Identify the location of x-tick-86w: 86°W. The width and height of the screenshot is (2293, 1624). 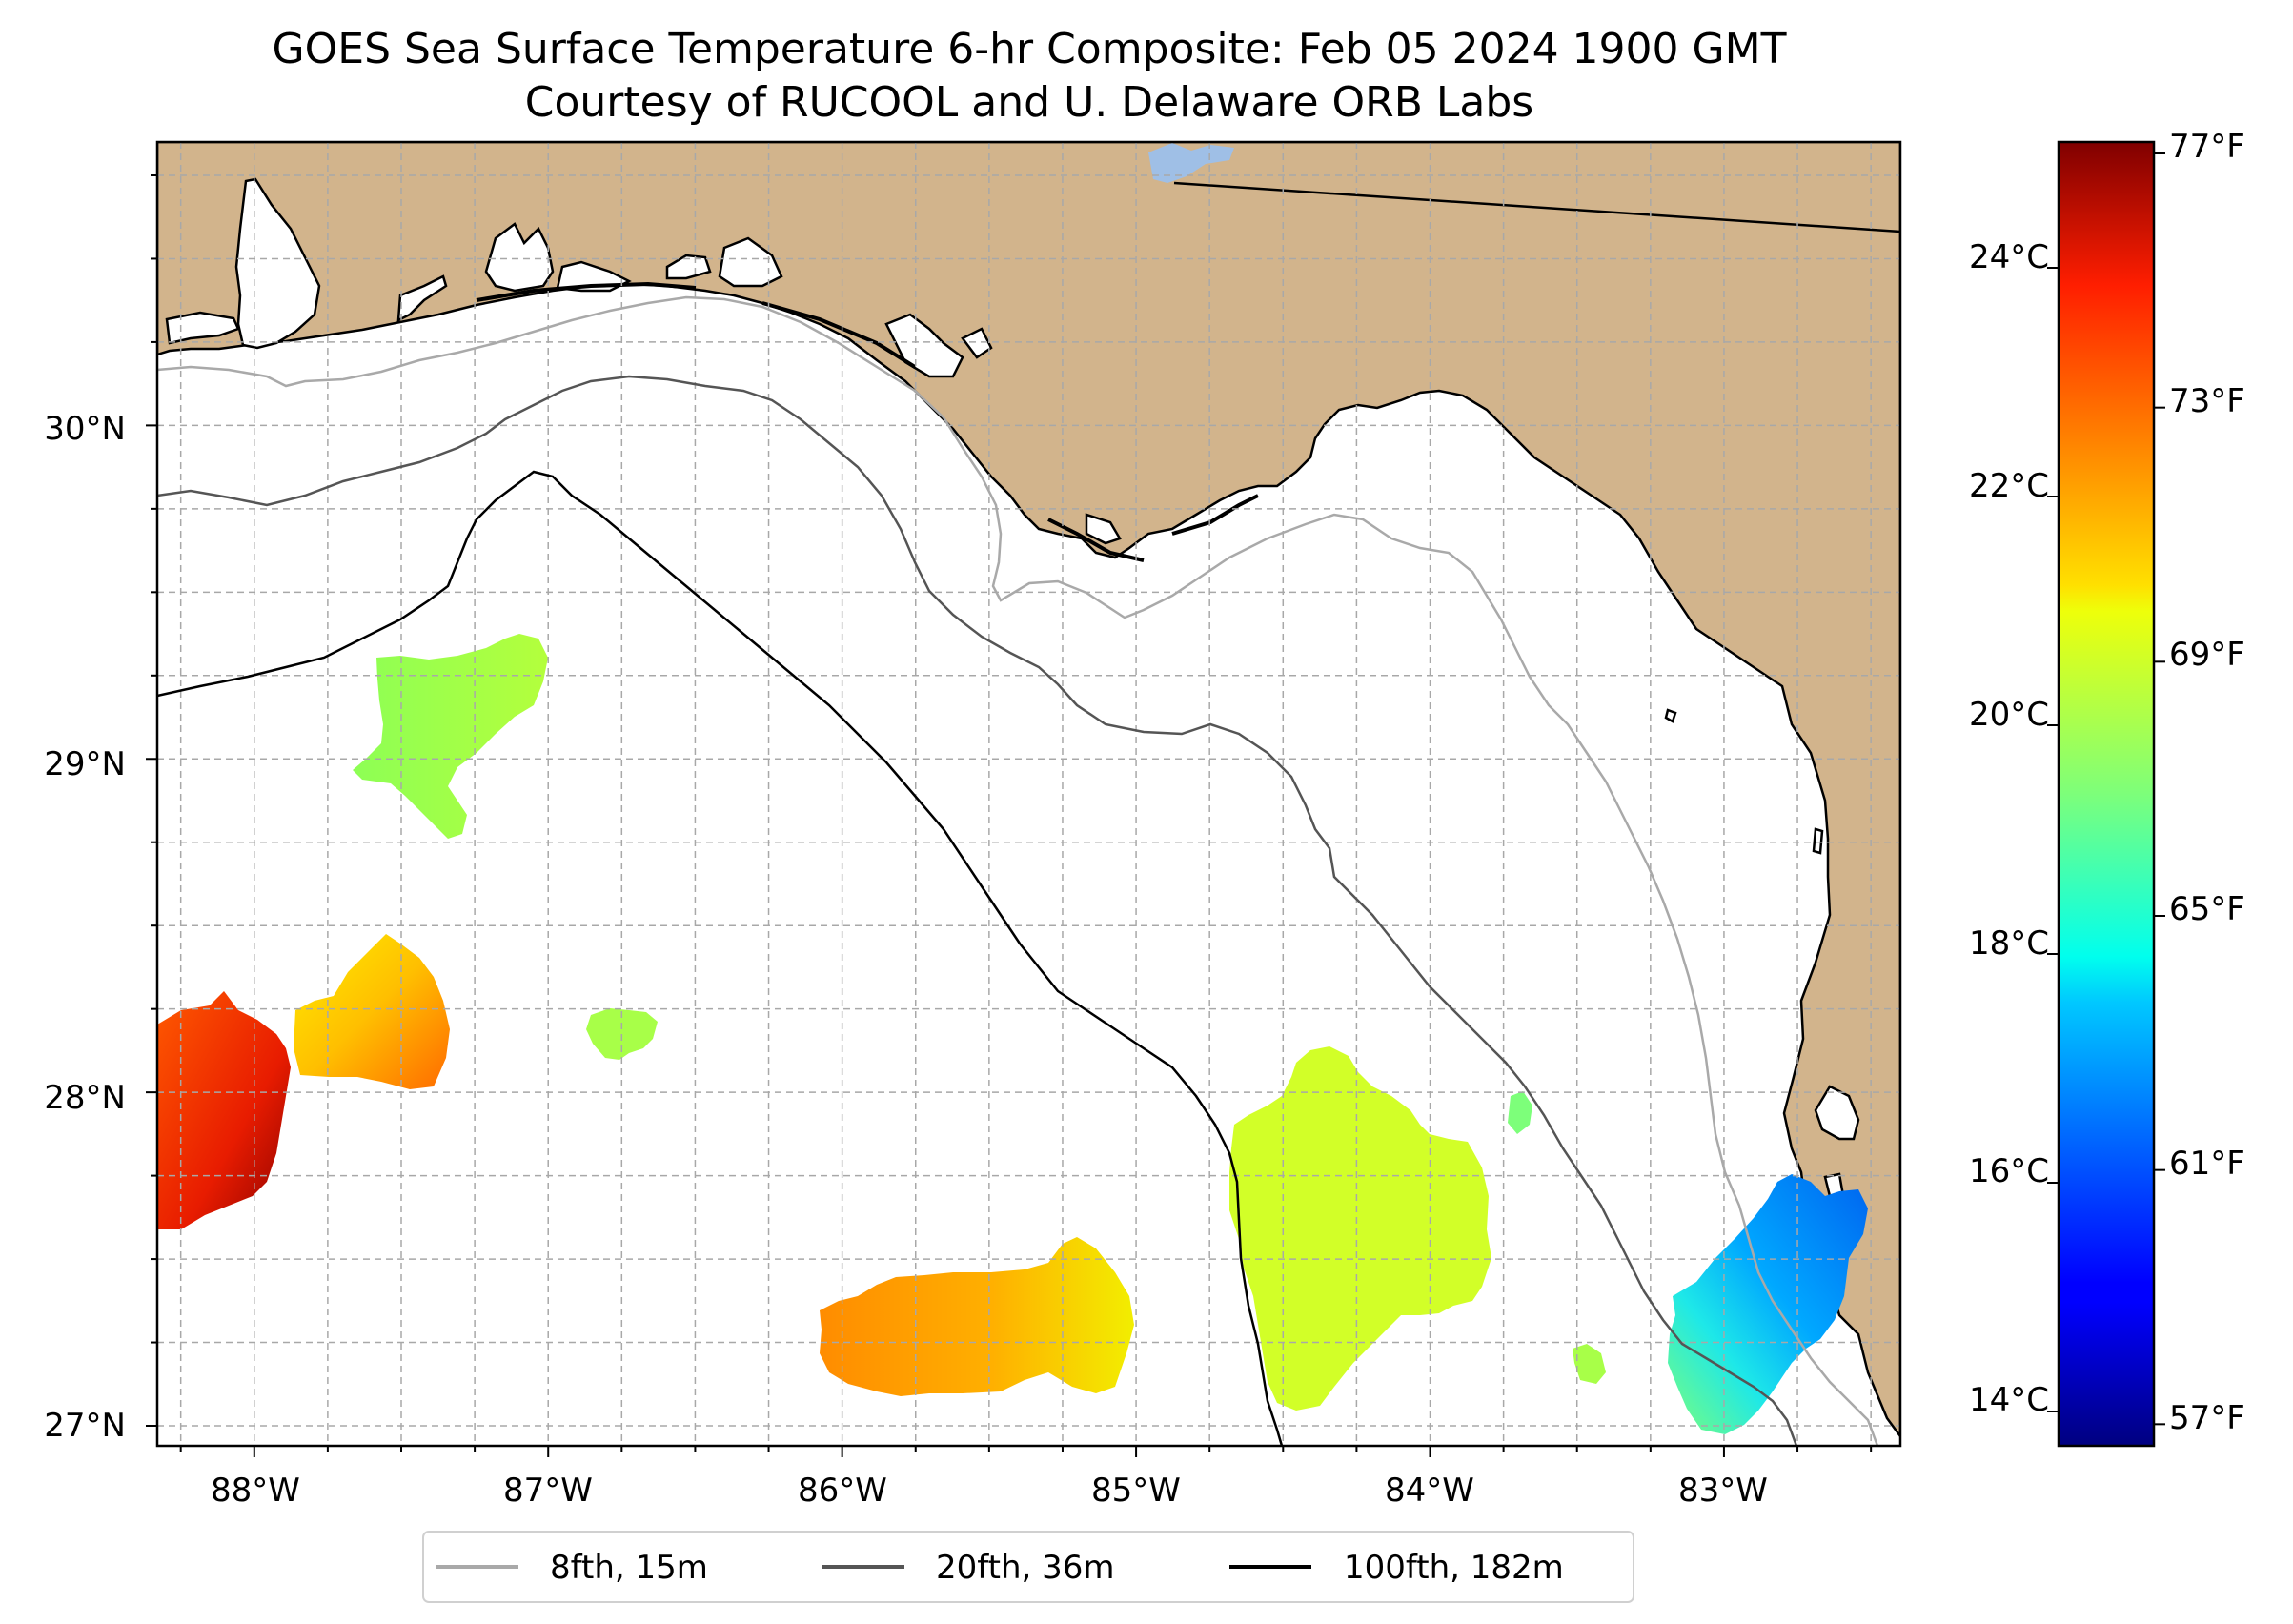
(842, 1491).